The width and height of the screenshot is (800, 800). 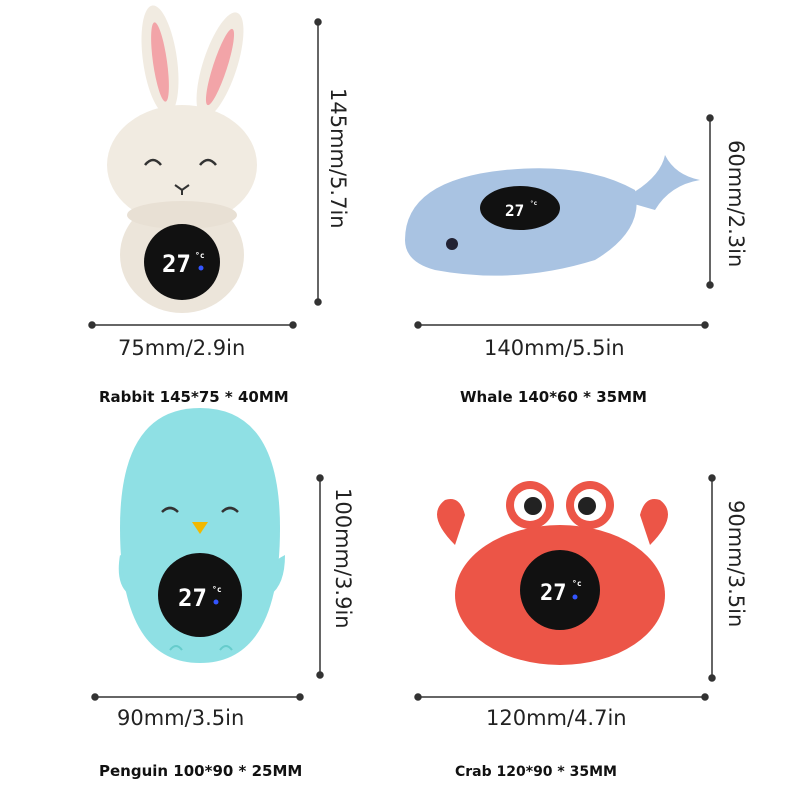 What do you see at coordinates (182, 348) in the screenshot?
I see `rabbit-width-label: 75mm/2.9in` at bounding box center [182, 348].